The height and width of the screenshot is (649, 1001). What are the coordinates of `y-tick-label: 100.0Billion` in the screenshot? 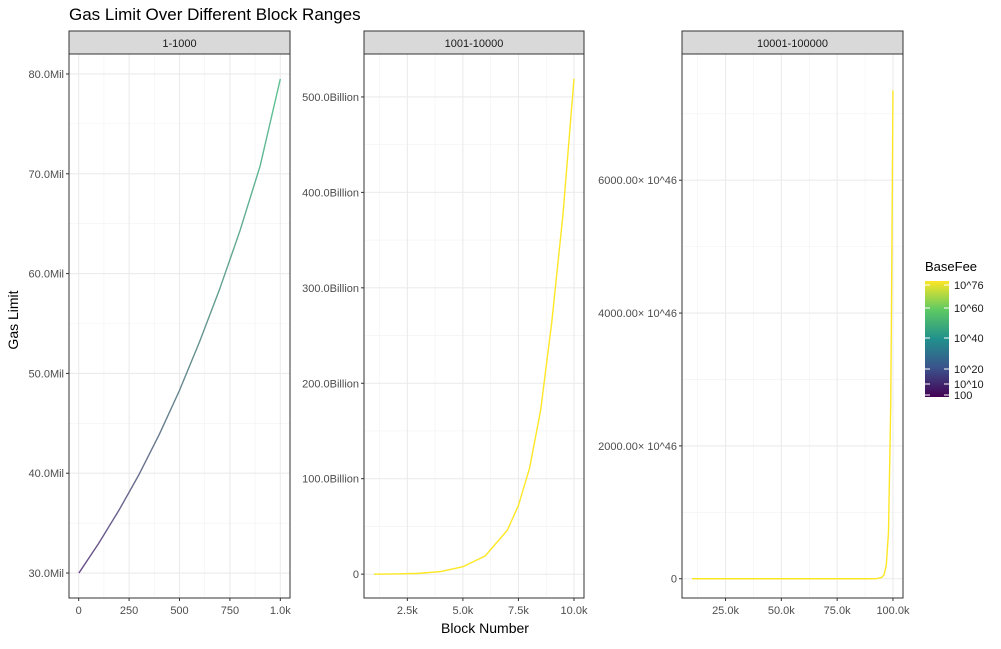 It's located at (330, 480).